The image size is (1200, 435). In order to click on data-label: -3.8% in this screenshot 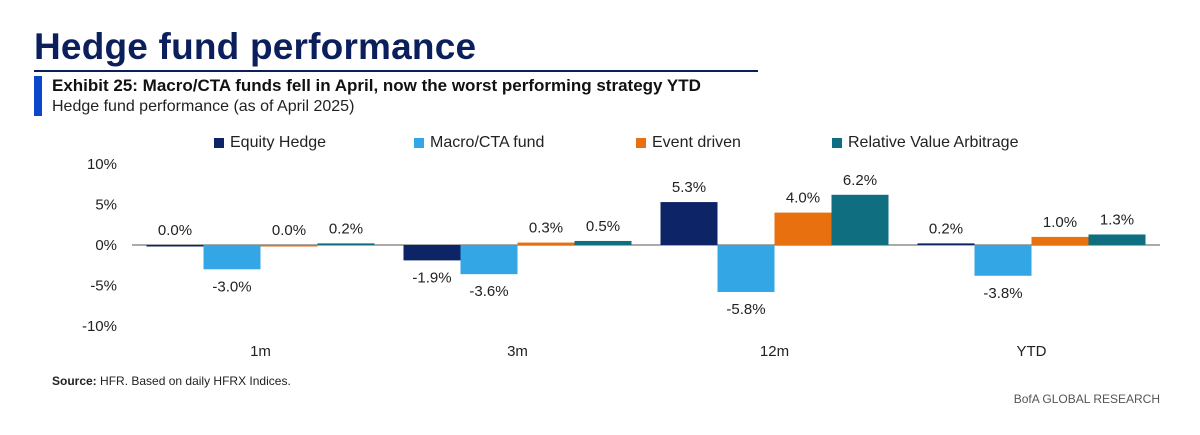, I will do `click(1002, 293)`.